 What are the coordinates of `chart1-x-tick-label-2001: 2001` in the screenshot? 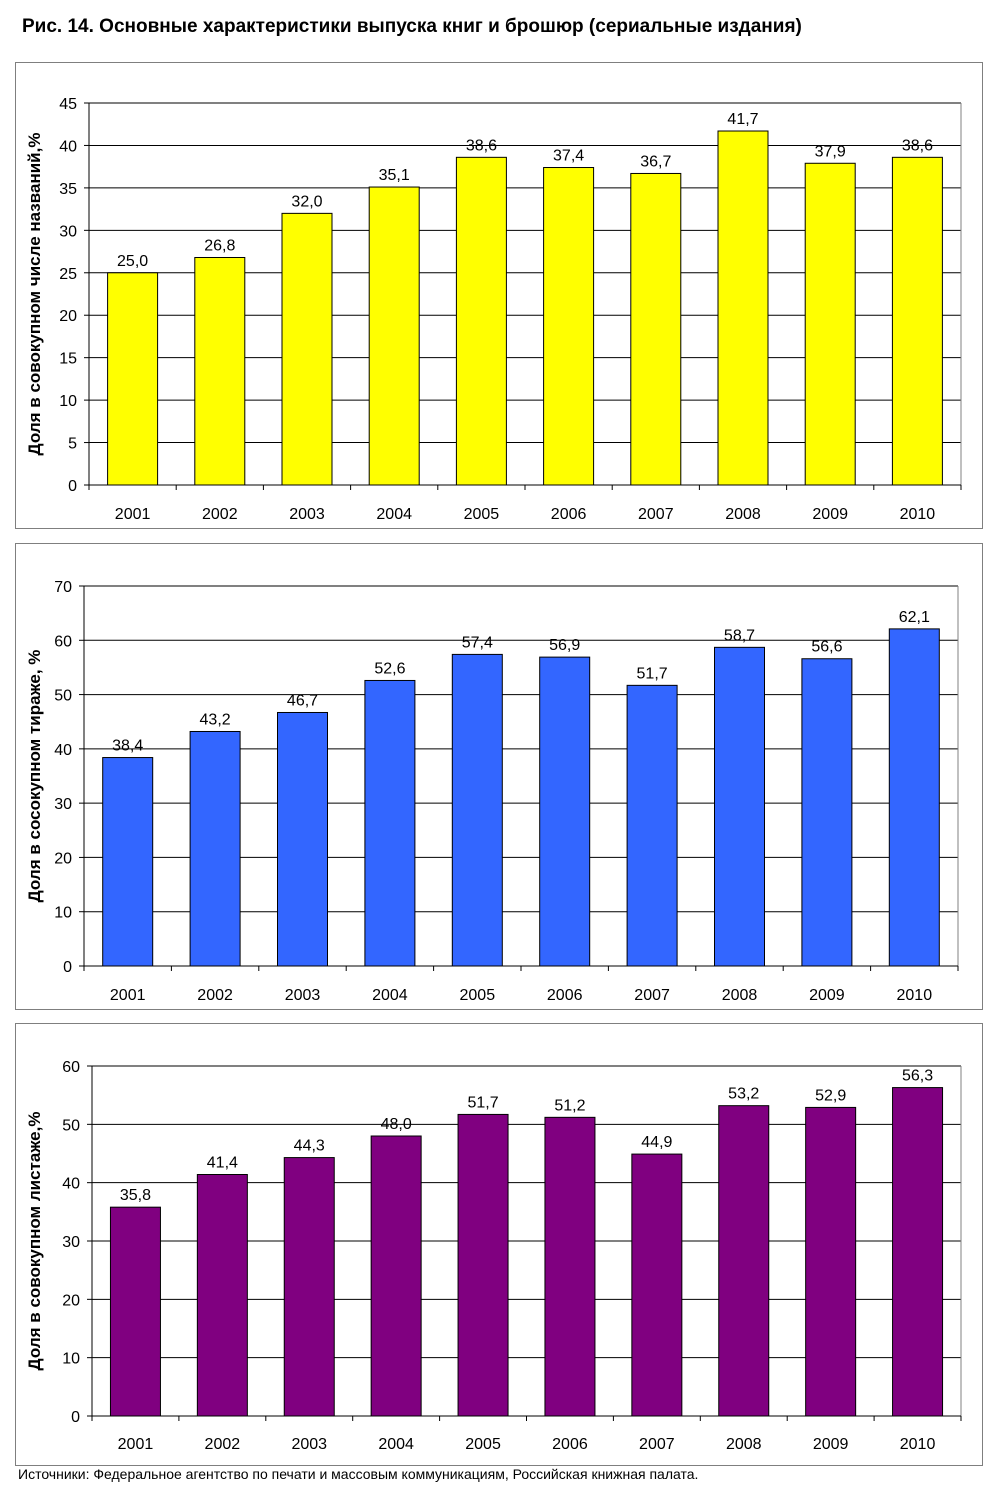 It's located at (128, 995).